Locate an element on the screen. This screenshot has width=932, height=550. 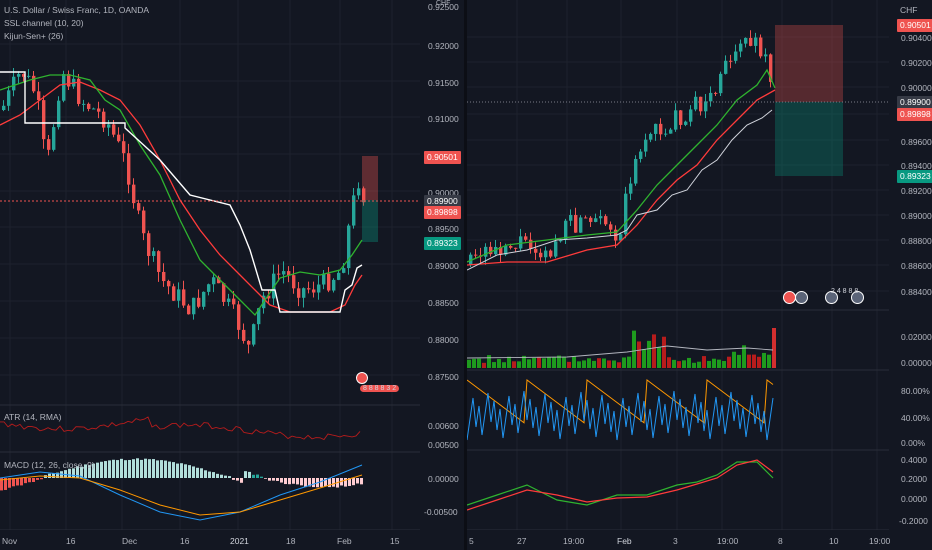
price-tick: 0.89000 is located at coordinates (443, 266).